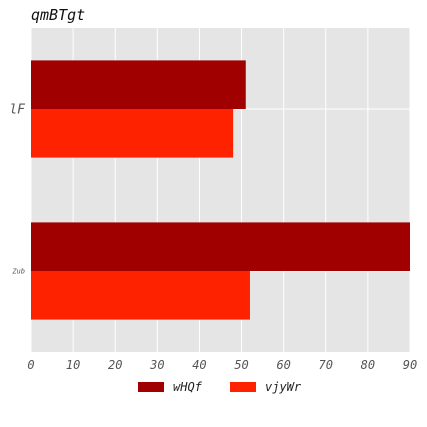 This screenshot has height=427, width=427. What do you see at coordinates (30, 365) in the screenshot?
I see `x-tick-label: 0` at bounding box center [30, 365].